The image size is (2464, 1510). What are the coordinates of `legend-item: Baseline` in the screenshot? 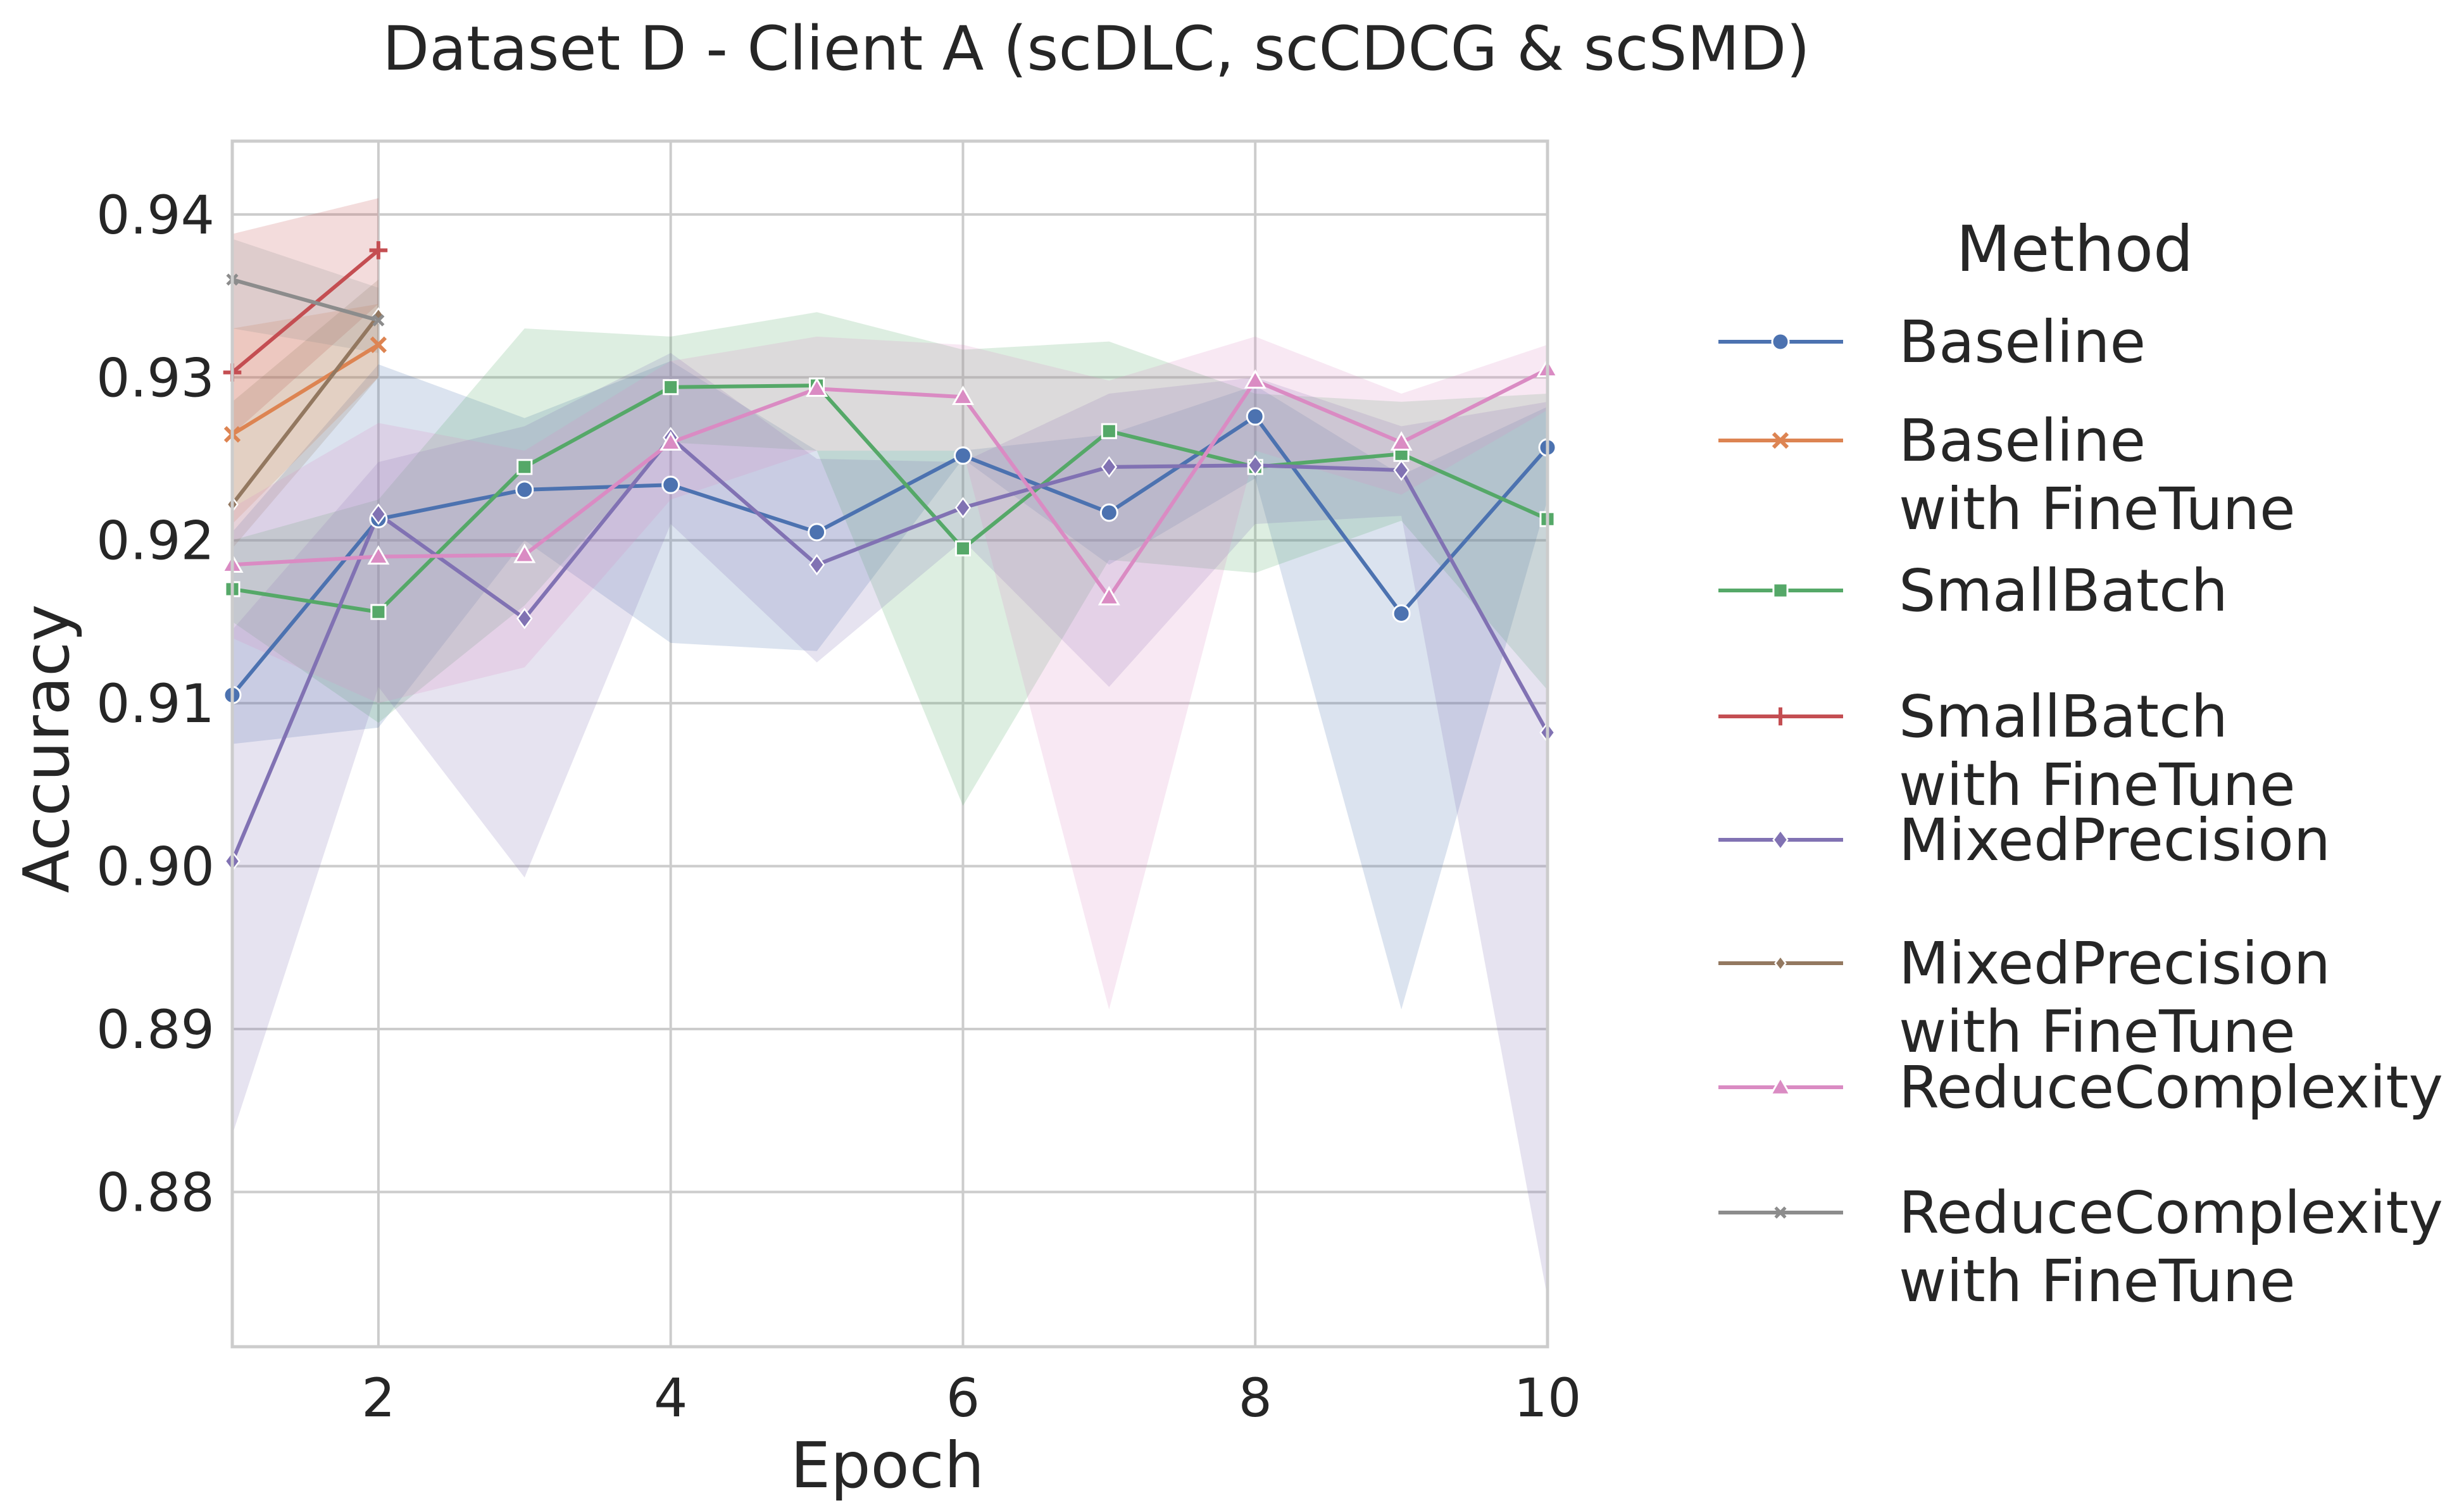 It's located at (1932, 342).